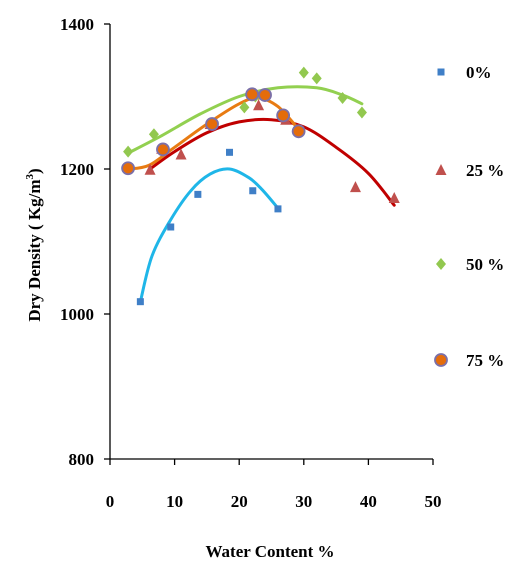 This screenshot has width=515, height=569. Describe the element at coordinates (269, 551) in the screenshot. I see `x-axis-title: Water Content %` at that location.